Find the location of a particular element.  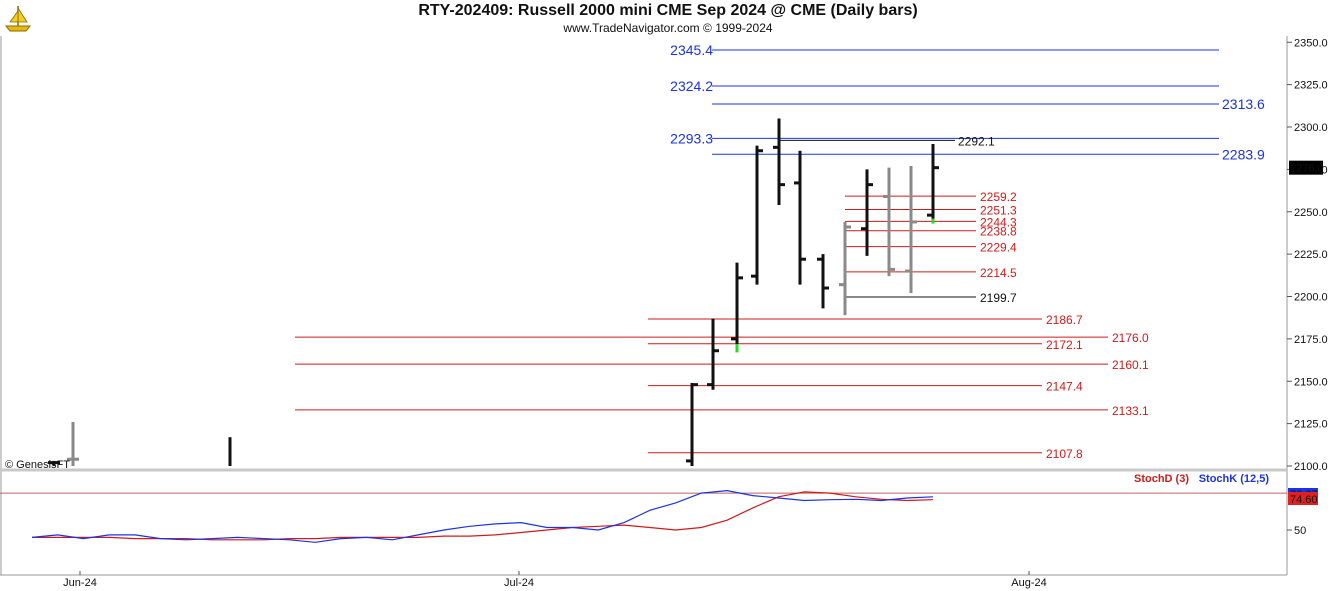

time-axis: Jun-24 Jul-24 Aug-24 is located at coordinates (555, 580).